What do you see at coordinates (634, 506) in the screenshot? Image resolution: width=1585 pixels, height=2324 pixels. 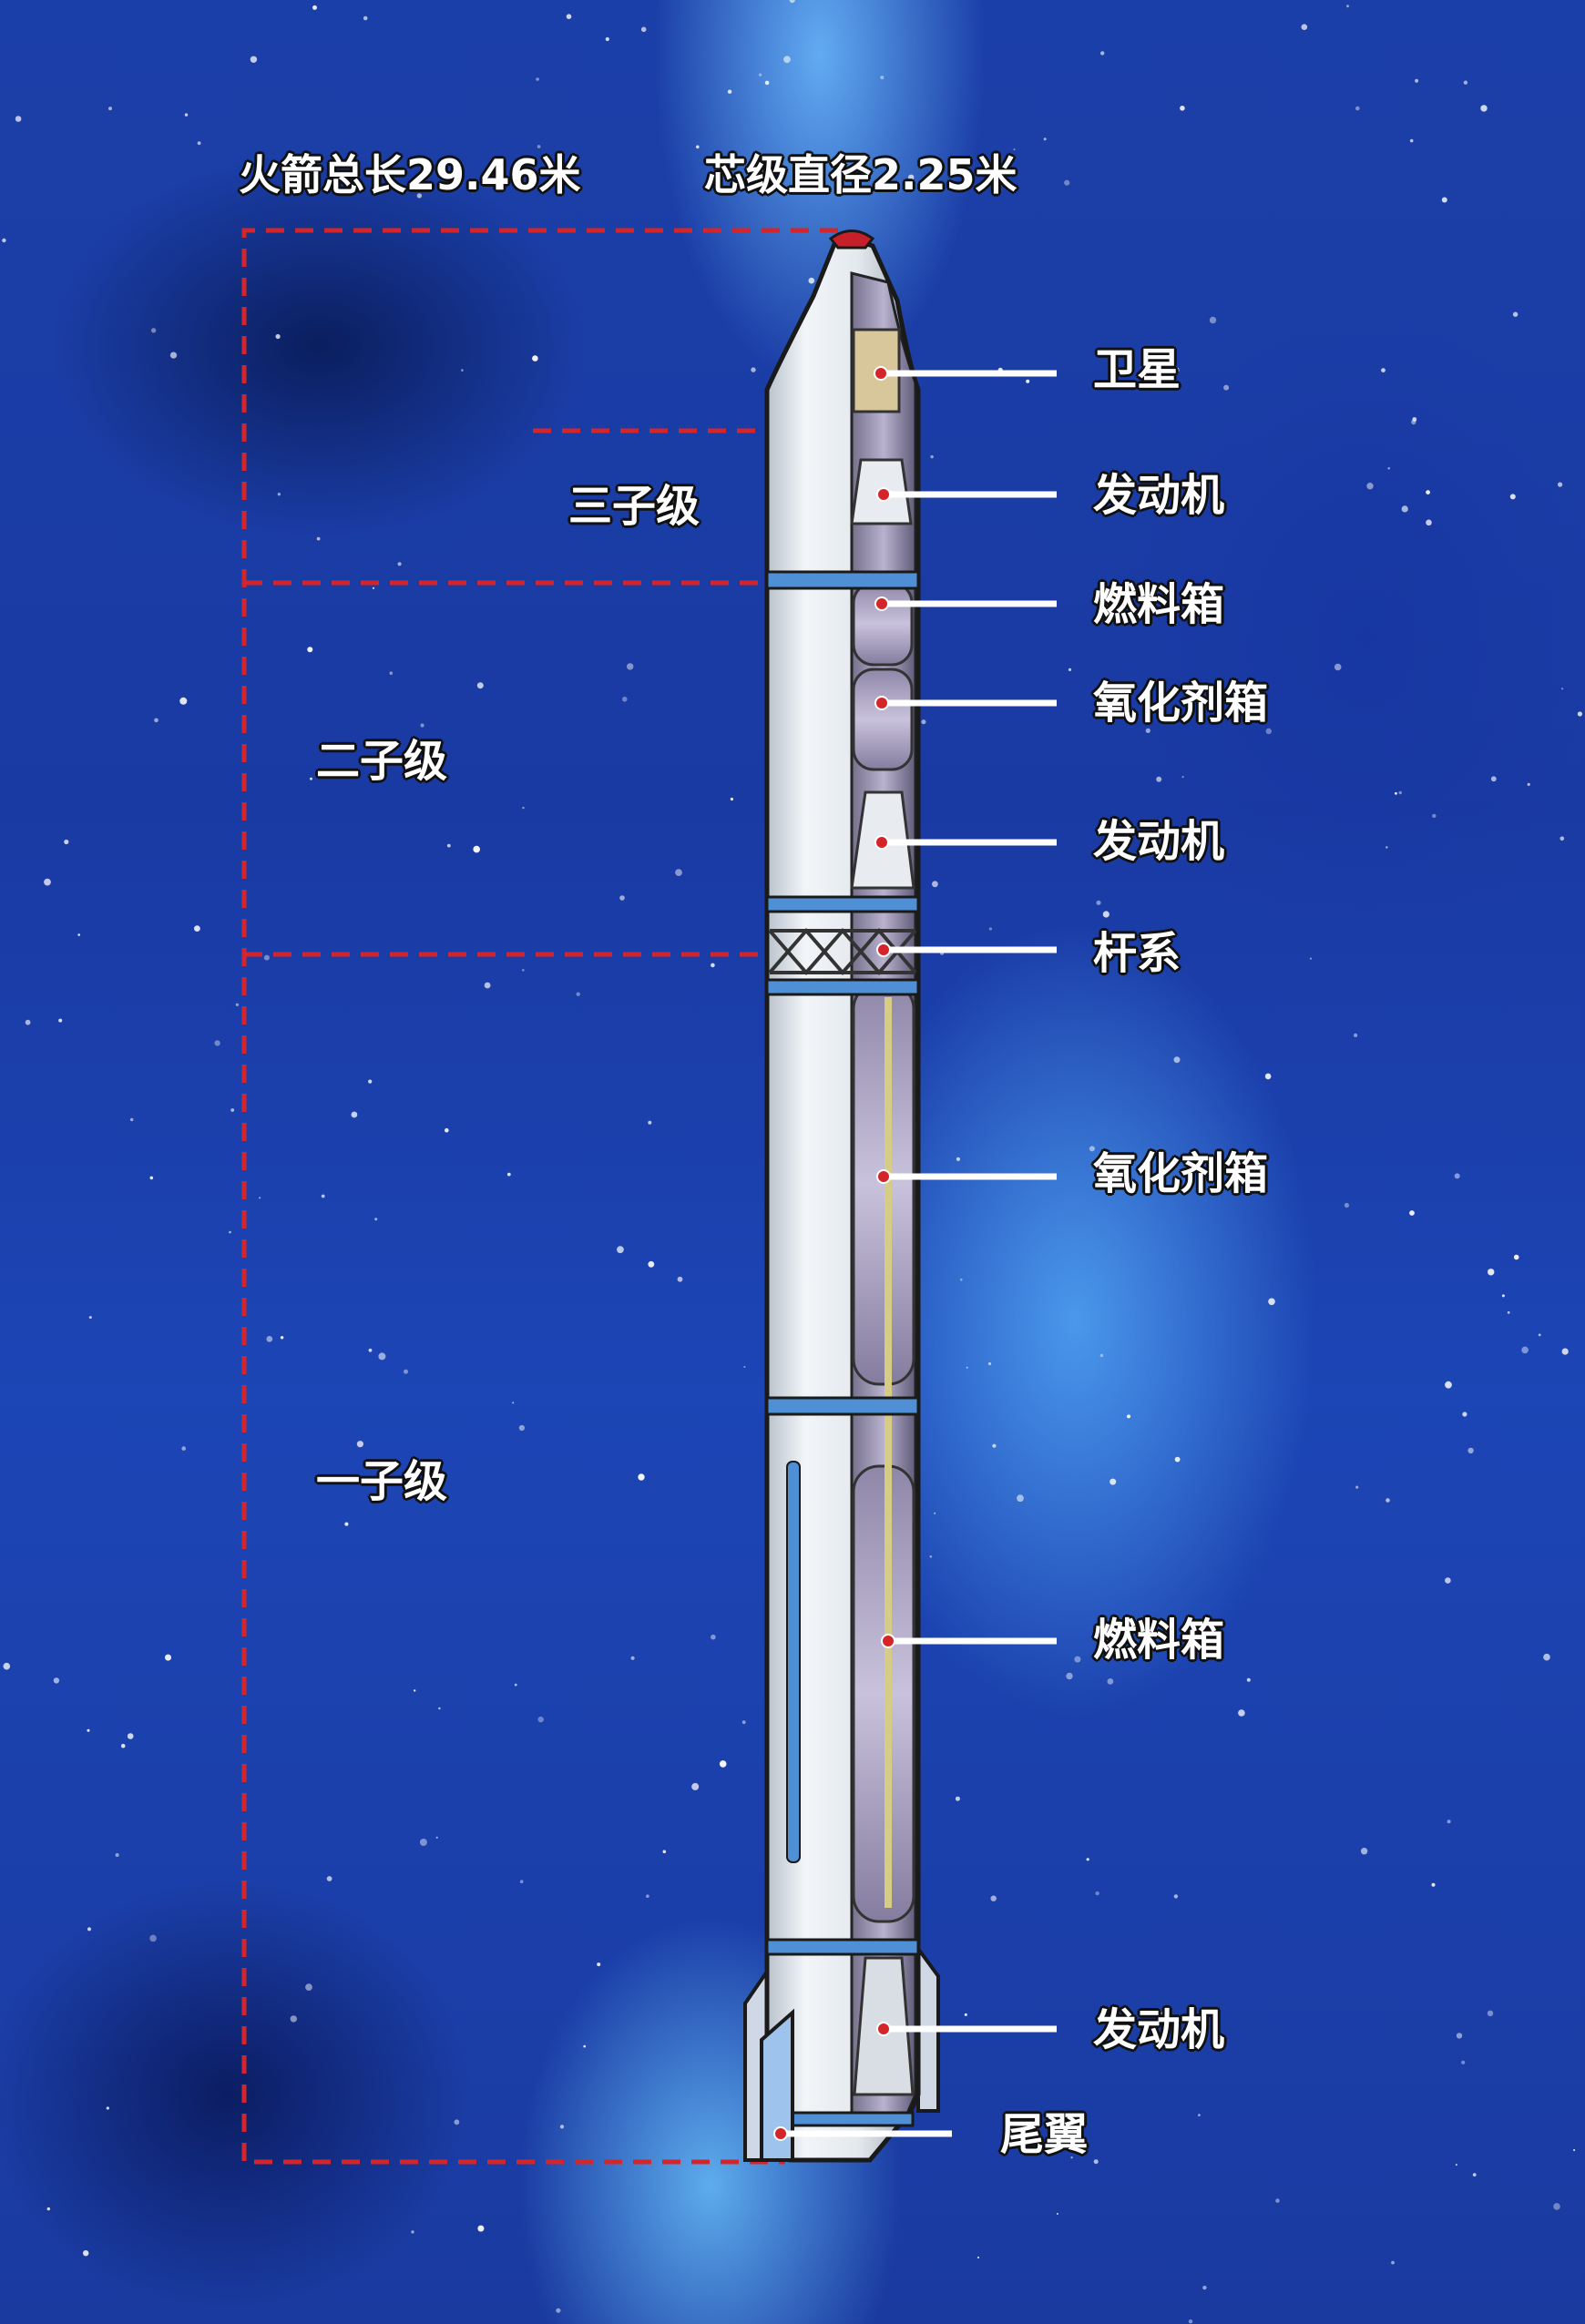 I see `third-stage-label: 三子级` at bounding box center [634, 506].